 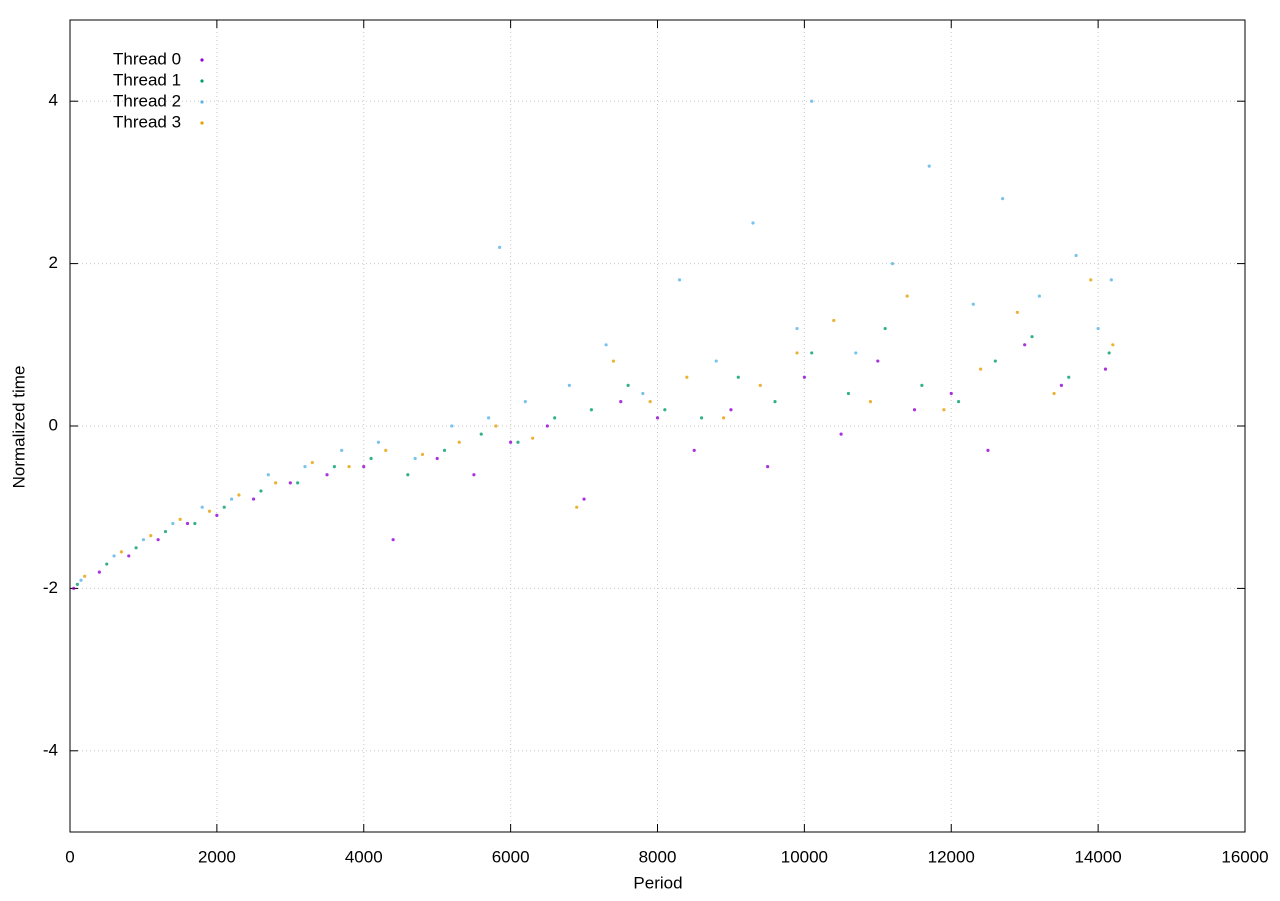 What do you see at coordinates (658, 856) in the screenshot?
I see `x-tick-label: 8000` at bounding box center [658, 856].